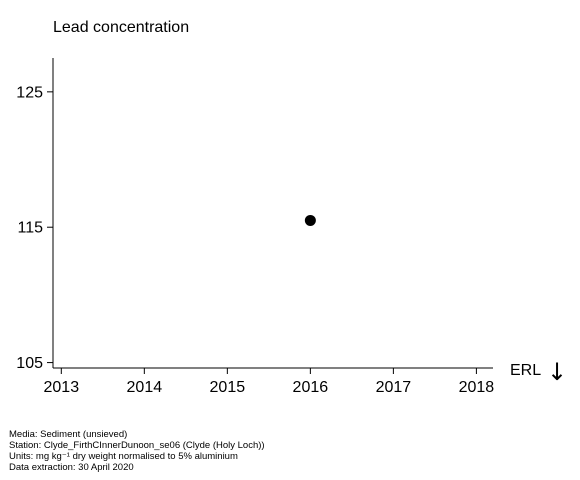 The width and height of the screenshot is (580, 480). Describe the element at coordinates (228, 387) in the screenshot. I see `x-tick-label: 2015` at that location.